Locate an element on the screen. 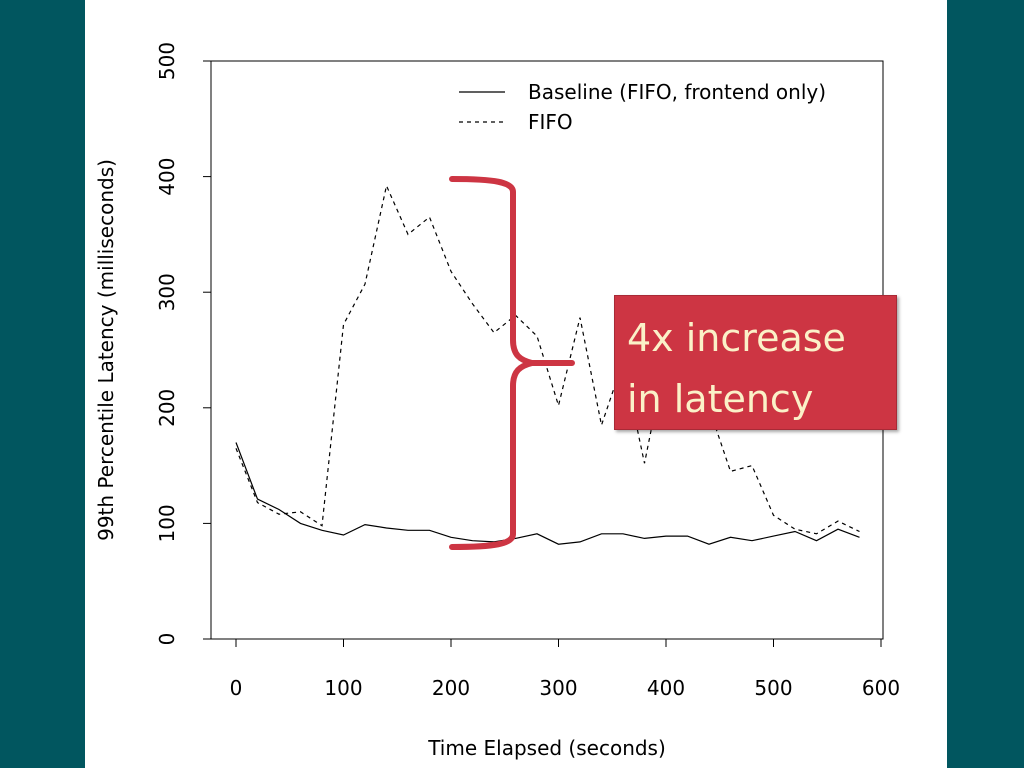 Image resolution: width=1024 pixels, height=768 pixels. x-tick-label: 300 is located at coordinates (558, 688).